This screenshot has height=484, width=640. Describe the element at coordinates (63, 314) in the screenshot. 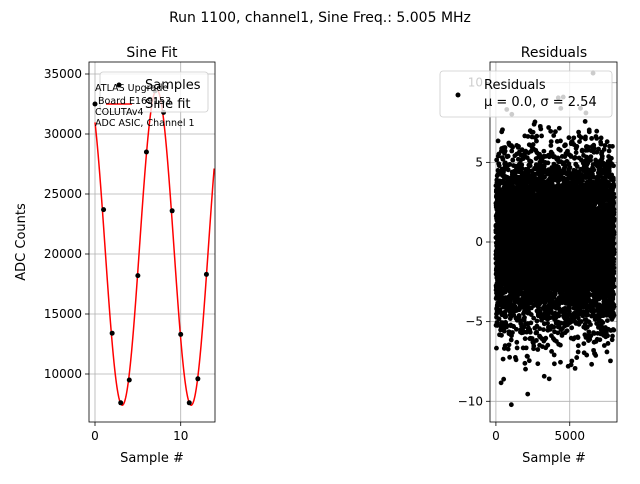

I see `sine-fit-ytick-label: 15000` at that location.